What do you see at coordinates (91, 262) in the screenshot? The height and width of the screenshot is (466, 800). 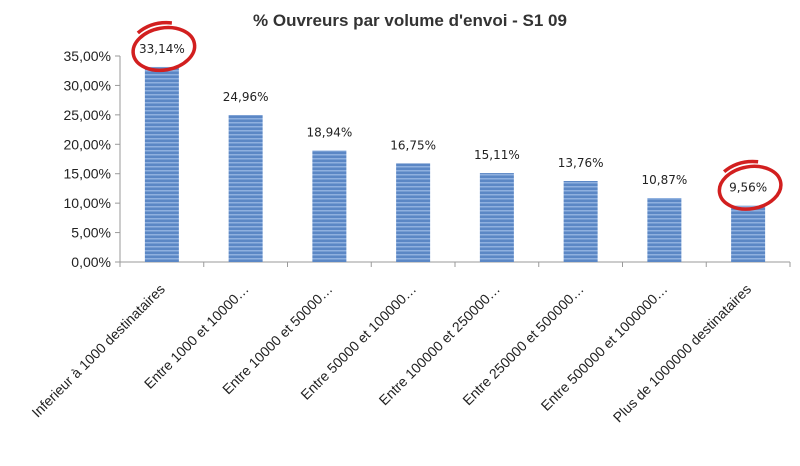 I see `y-tick-label: 0,00%` at bounding box center [91, 262].